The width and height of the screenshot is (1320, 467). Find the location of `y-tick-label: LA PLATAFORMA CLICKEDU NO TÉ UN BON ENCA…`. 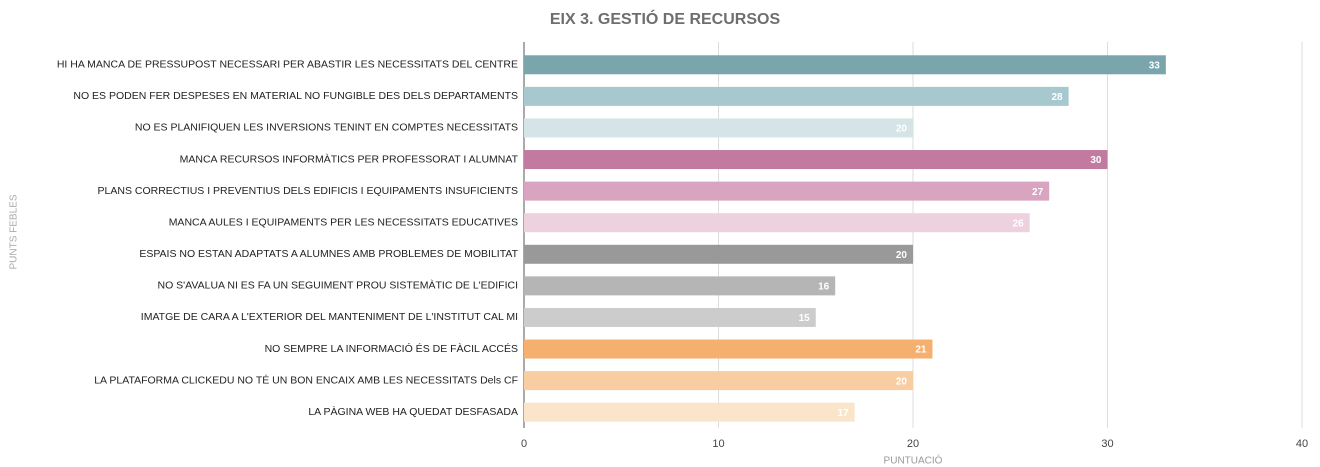

y-tick-label: LA PLATAFORMA CLICKEDU NO TÉ UN BON ENCA… is located at coordinates (306, 379).